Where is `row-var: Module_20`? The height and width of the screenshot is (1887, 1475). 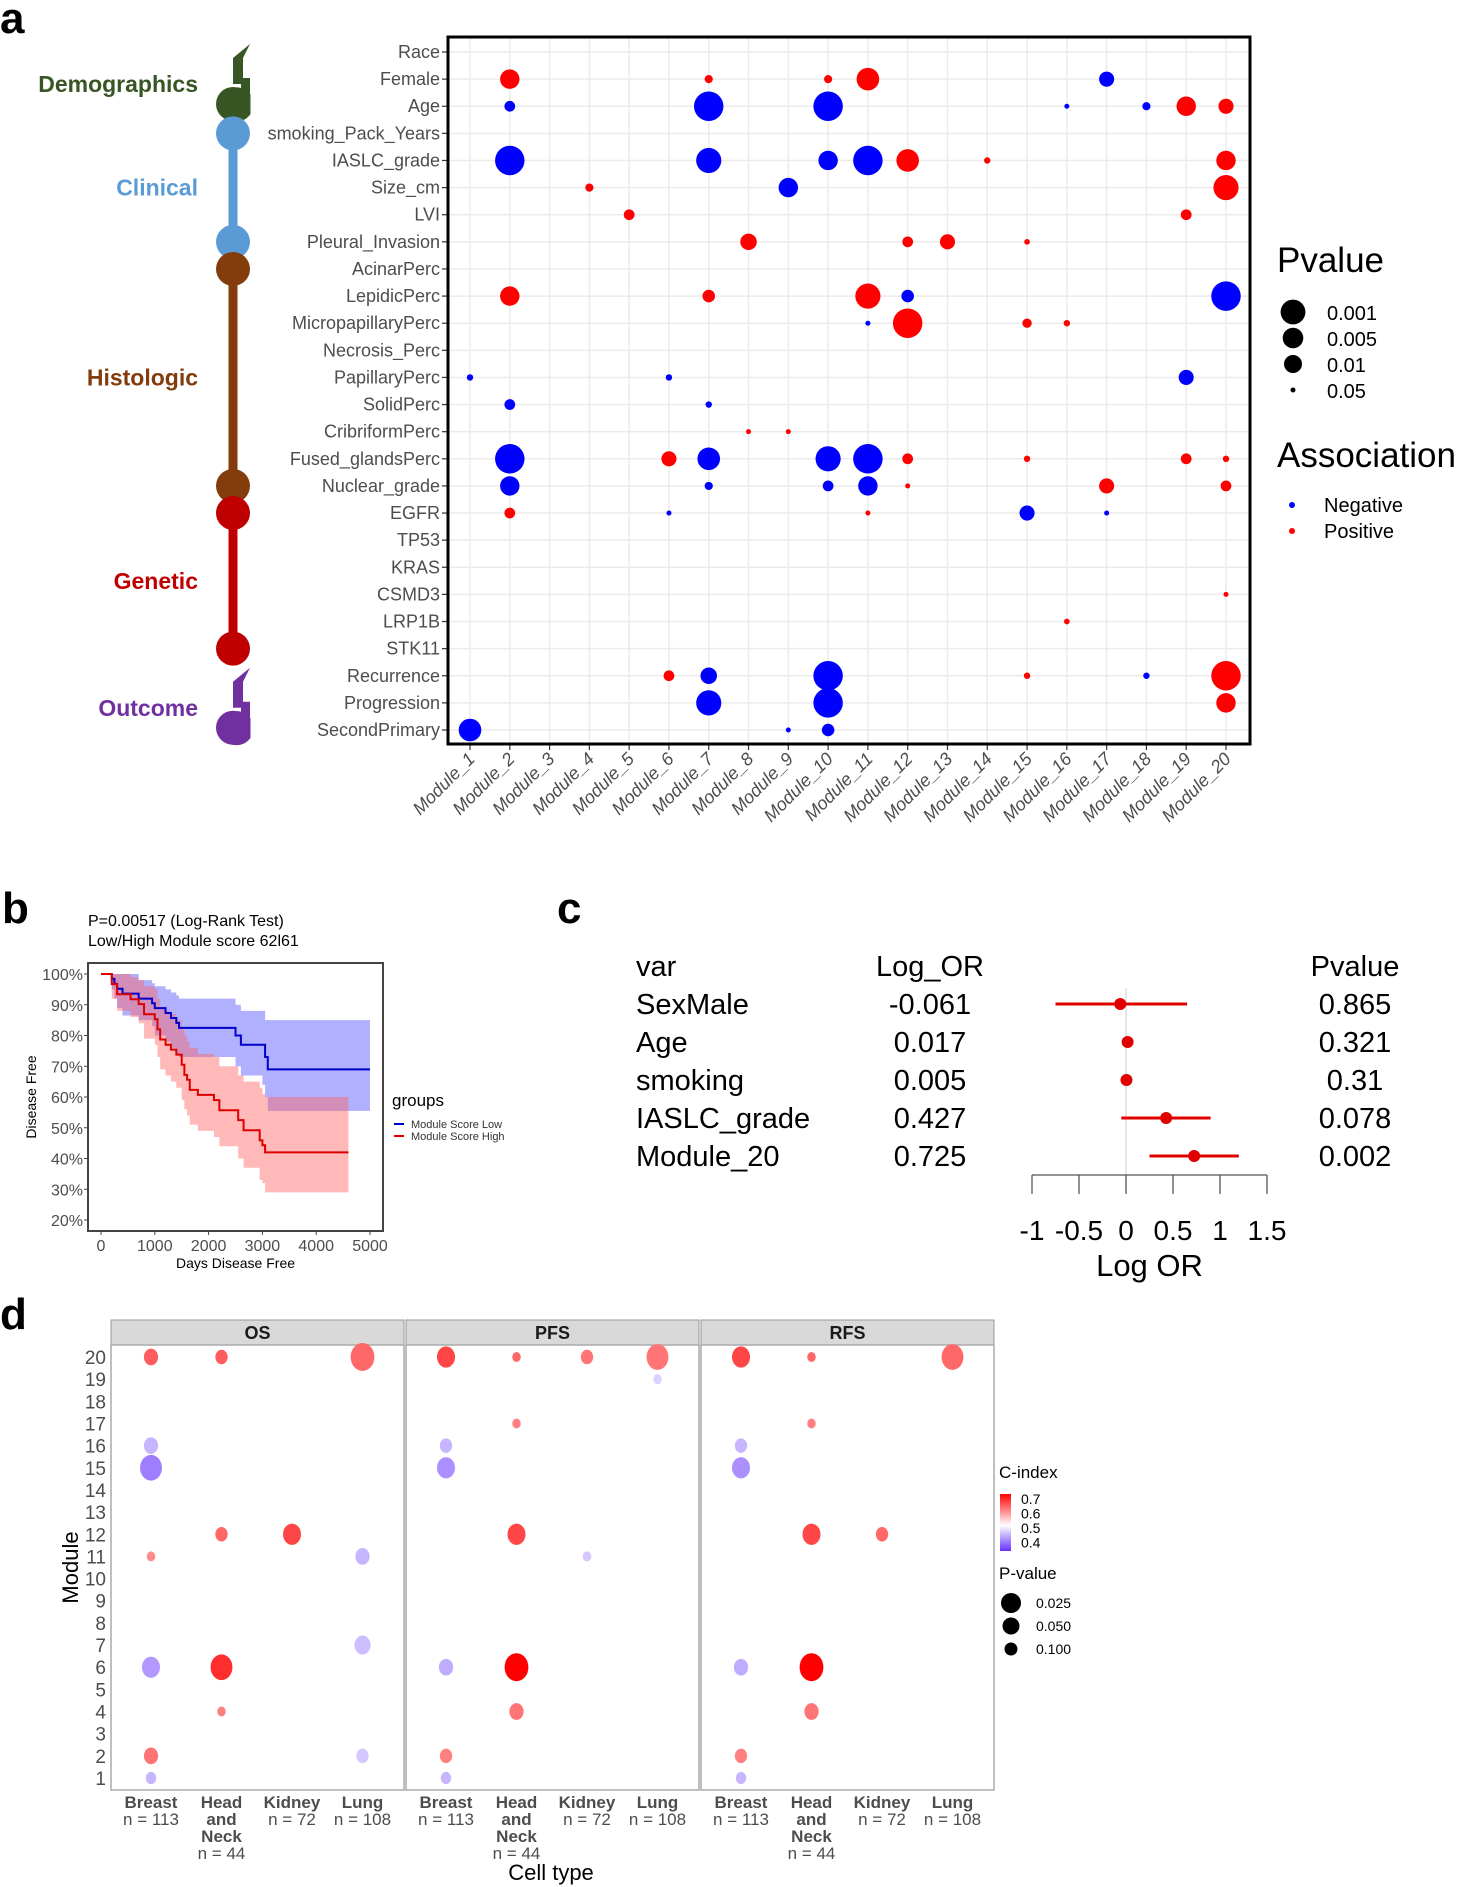
row-var: Module_20 is located at coordinates (708, 1157).